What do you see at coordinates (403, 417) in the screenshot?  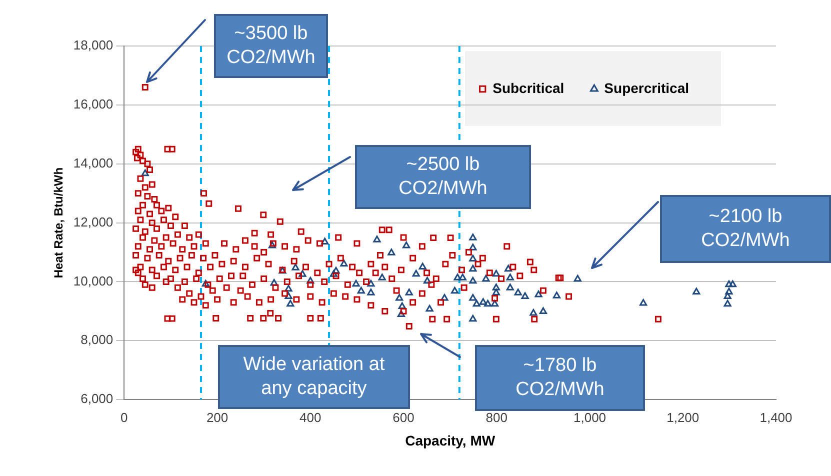 I see `x-tick-label: 600` at bounding box center [403, 417].